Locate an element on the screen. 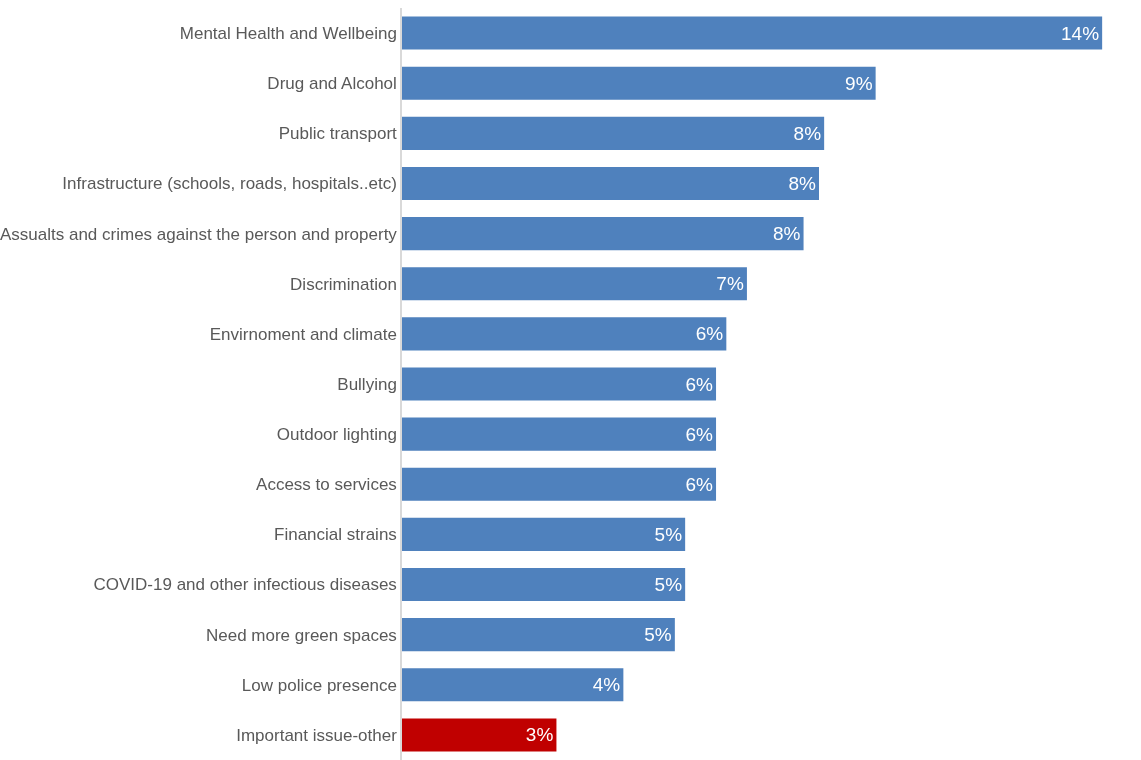 This screenshot has width=1141, height=760. data-label: 4% is located at coordinates (606, 685).